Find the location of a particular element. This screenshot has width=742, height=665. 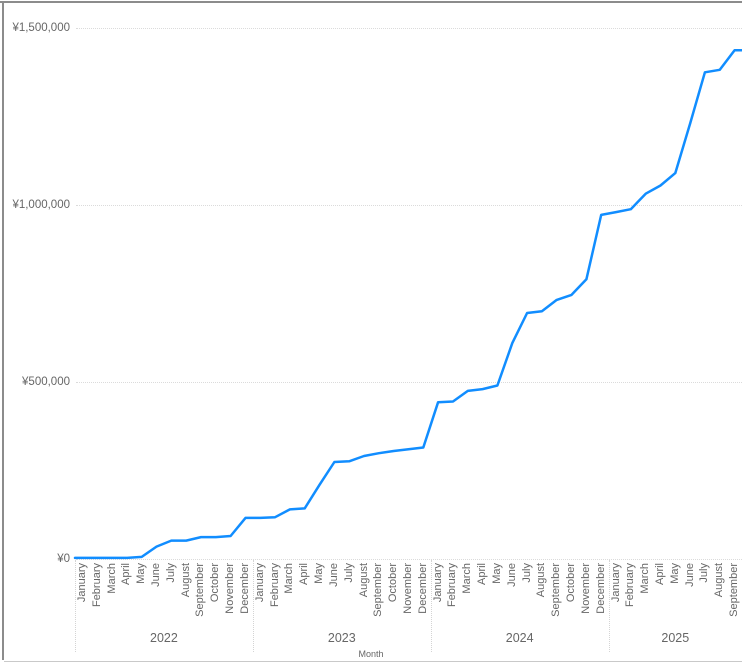

year-tick-label: 2024 is located at coordinates (519, 638).